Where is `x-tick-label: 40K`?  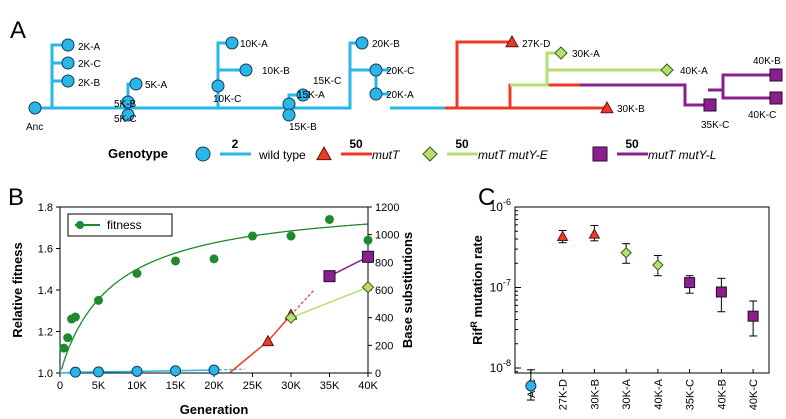 x-tick-label: 40K is located at coordinates (368, 386).